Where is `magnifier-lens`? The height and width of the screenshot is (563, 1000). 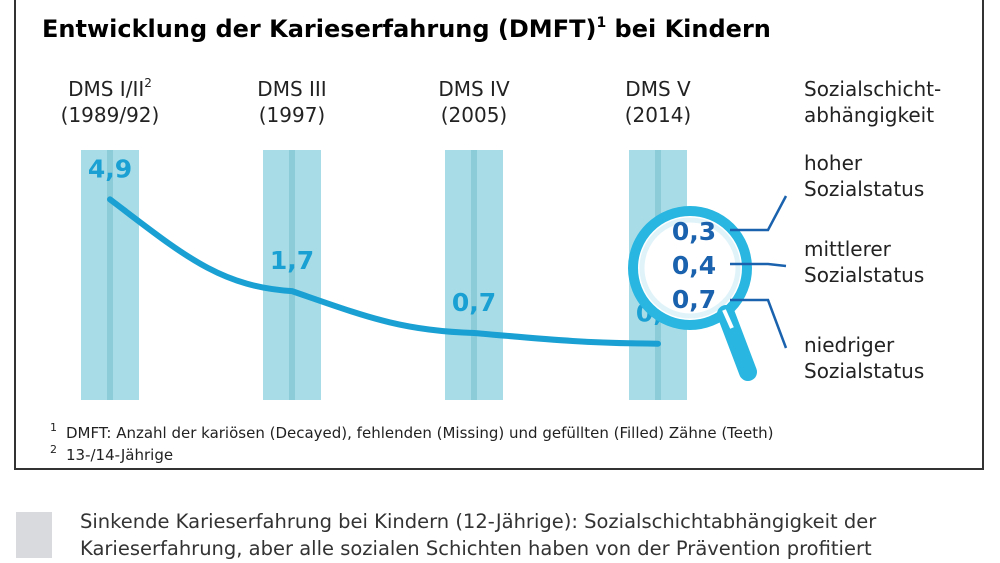
magnifier-lens is located at coordinates (690, 268).